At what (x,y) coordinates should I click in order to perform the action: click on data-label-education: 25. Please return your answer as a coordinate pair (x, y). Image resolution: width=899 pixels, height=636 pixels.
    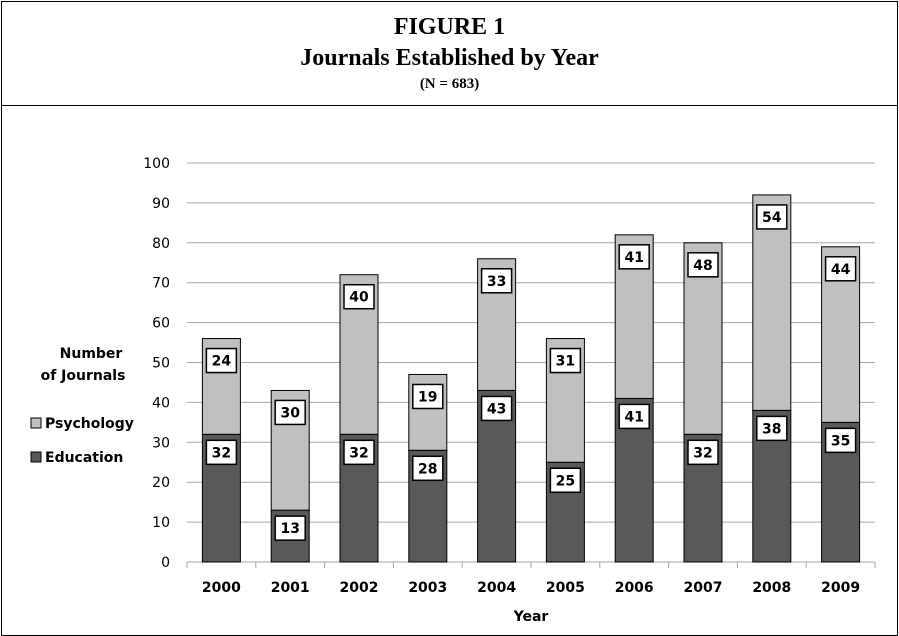
    Looking at the image, I should click on (565, 481).